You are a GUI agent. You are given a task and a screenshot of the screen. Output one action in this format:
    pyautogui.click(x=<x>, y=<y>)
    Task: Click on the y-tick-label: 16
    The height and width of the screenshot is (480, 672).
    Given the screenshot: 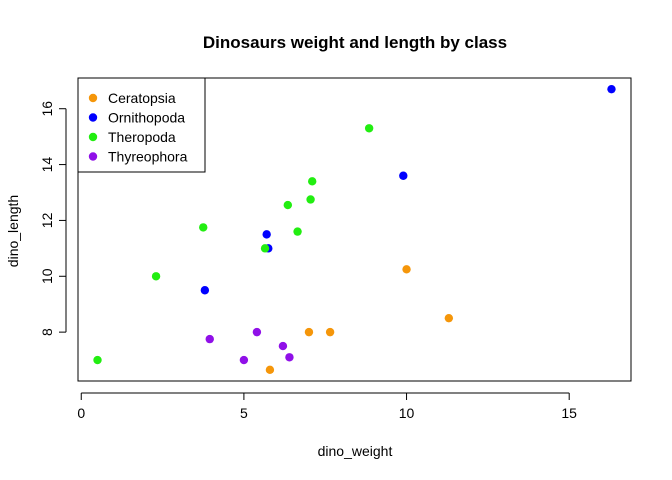 What is the action you would take?
    pyautogui.click(x=47, y=109)
    